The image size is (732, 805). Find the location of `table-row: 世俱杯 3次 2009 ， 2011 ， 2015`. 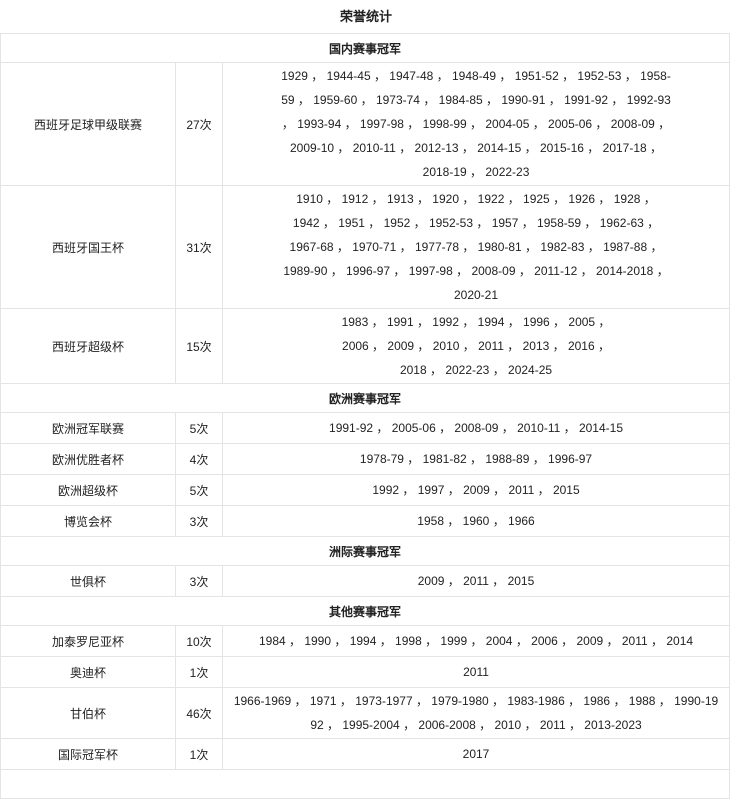

table-row: 世俱杯 3次 2009 ， 2011 ， 2015 is located at coordinates (365, 581).